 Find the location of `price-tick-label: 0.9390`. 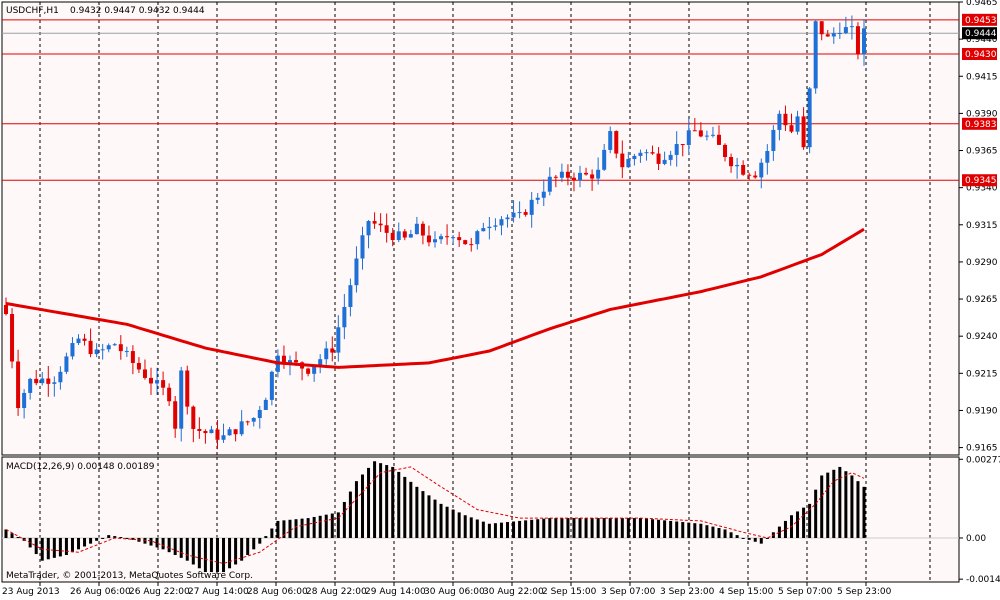

price-tick-label: 0.9390 is located at coordinates (982, 114).